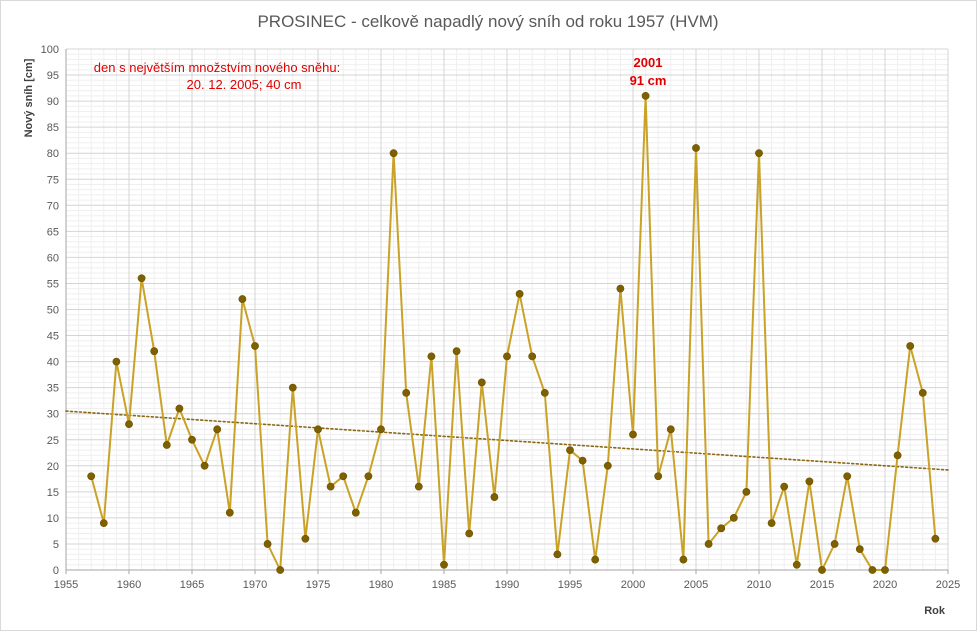  Describe the element at coordinates (53, 206) in the screenshot. I see `y-tick-label: 70` at that location.